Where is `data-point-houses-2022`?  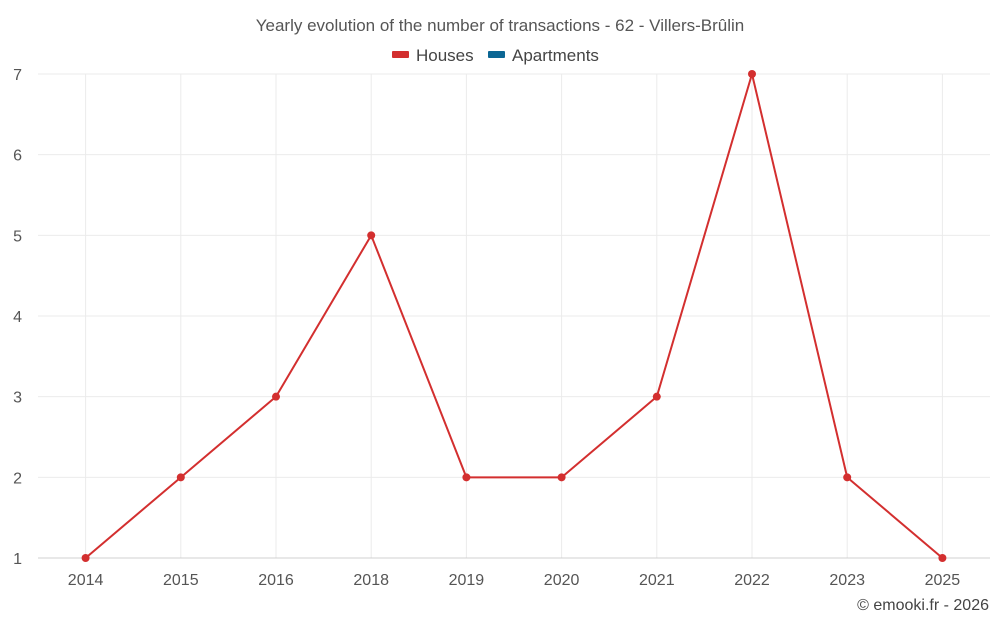 data-point-houses-2022 is located at coordinates (752, 74).